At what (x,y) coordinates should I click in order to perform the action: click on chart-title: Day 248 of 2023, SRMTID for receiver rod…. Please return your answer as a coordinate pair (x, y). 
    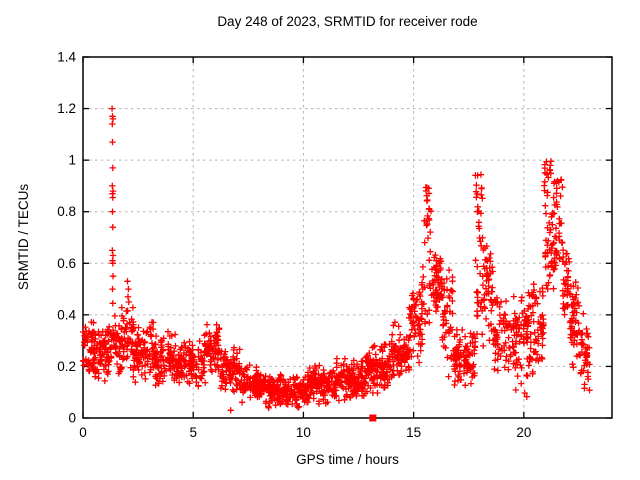
    Looking at the image, I should click on (347, 21).